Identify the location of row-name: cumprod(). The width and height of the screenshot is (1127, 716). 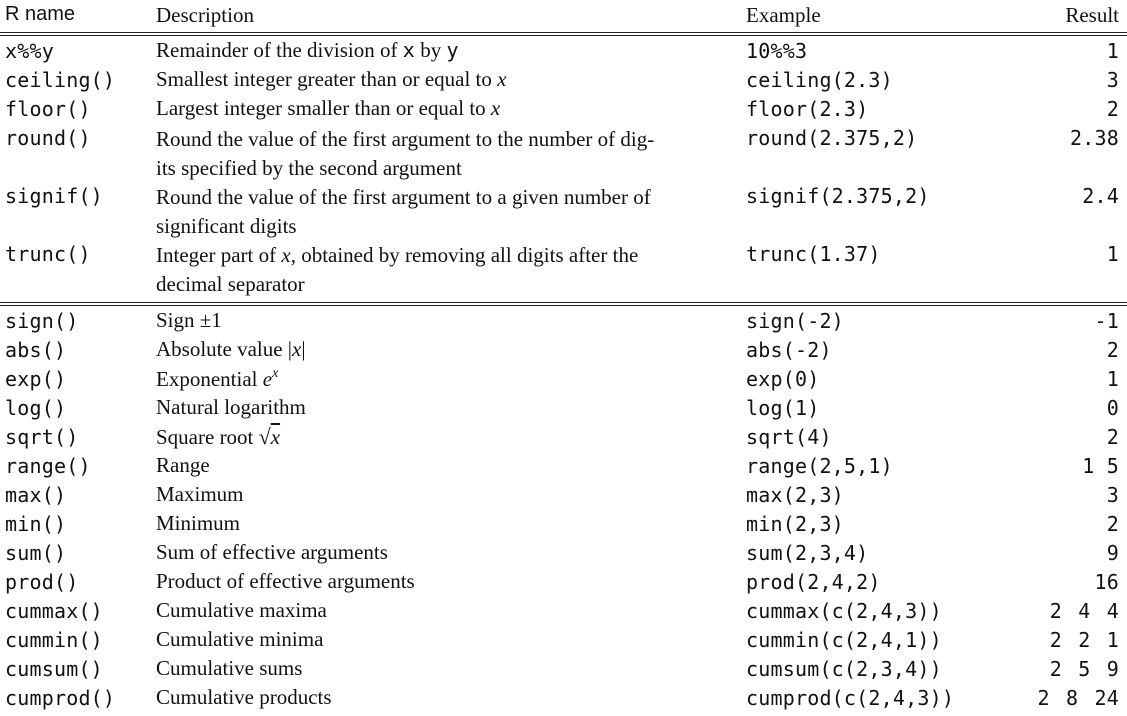
(60, 698).